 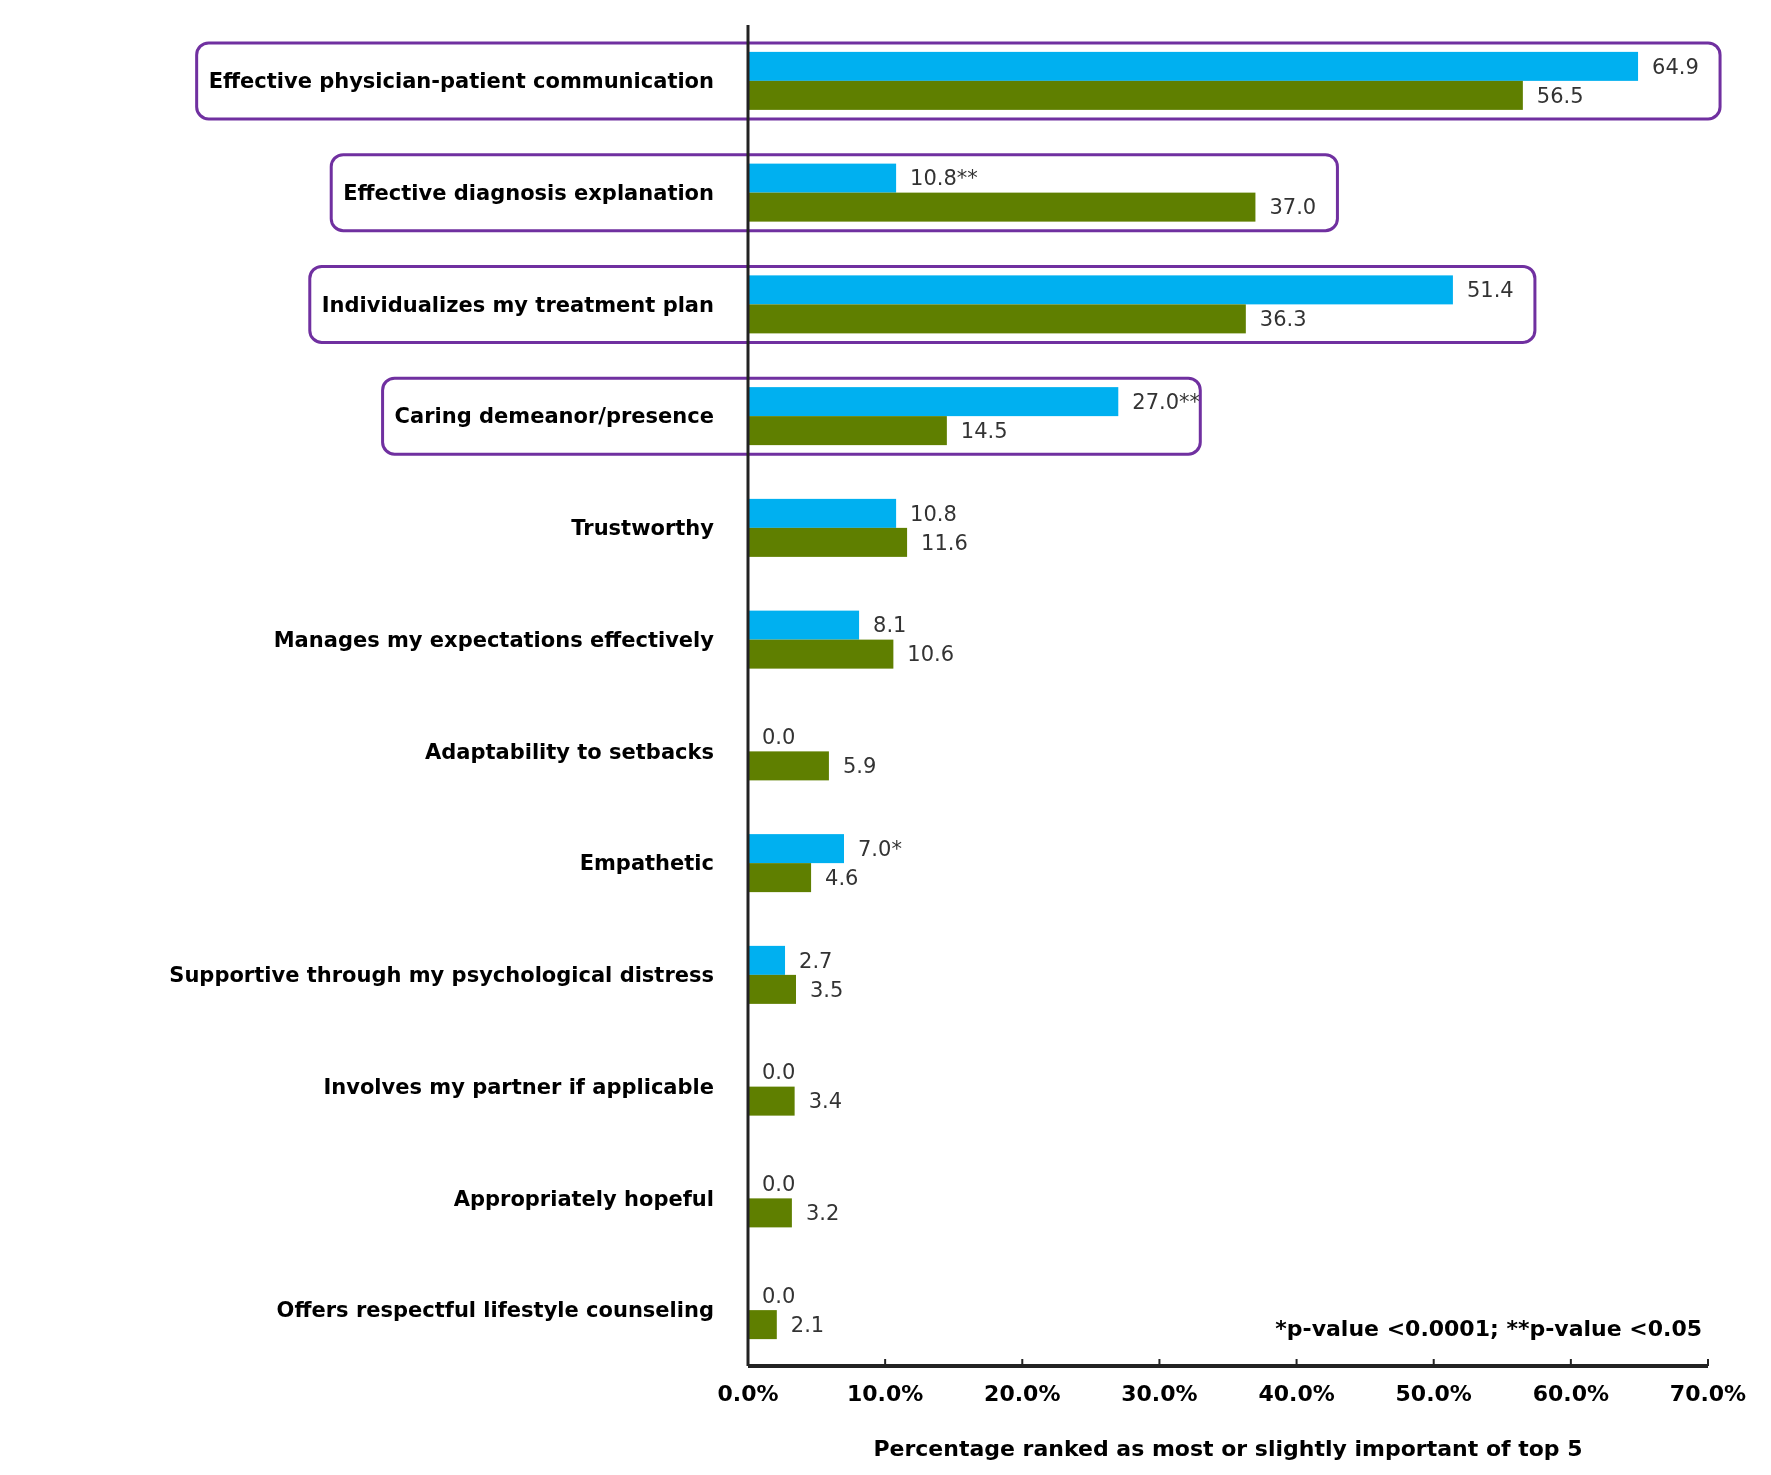 What do you see at coordinates (944, 178) in the screenshot?
I see `data-label: 10.8**` at bounding box center [944, 178].